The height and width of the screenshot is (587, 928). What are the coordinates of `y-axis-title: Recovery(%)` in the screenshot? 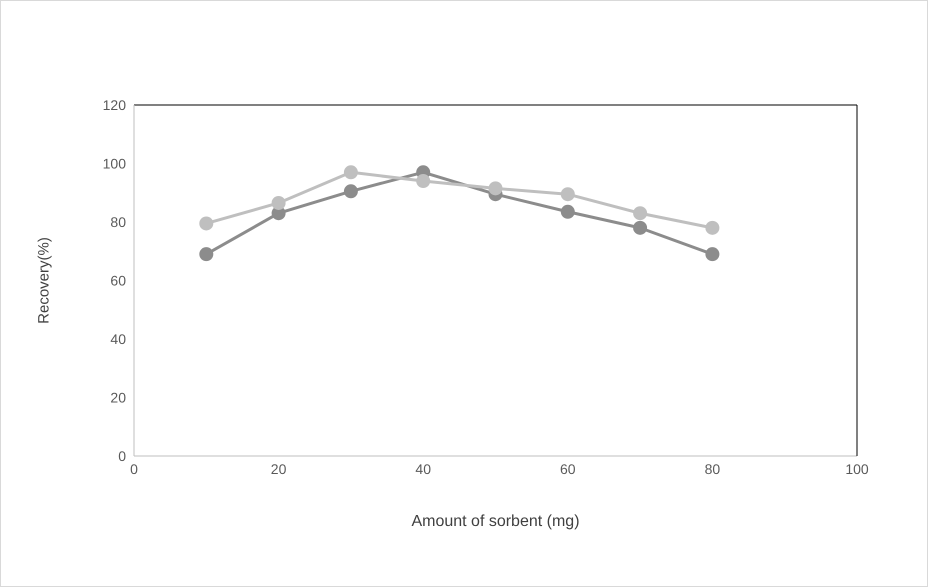 It's located at (43, 280).